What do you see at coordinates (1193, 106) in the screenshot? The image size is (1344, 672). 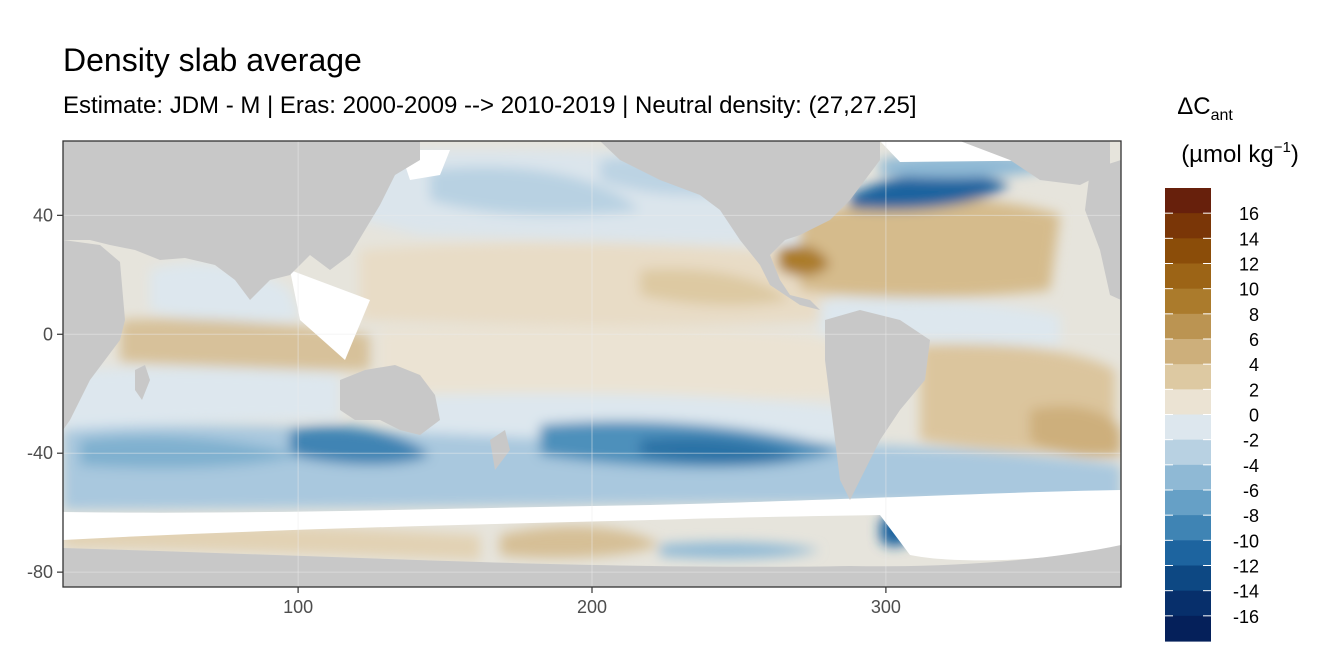 I see `legend-title-delta: ΔC` at bounding box center [1193, 106].